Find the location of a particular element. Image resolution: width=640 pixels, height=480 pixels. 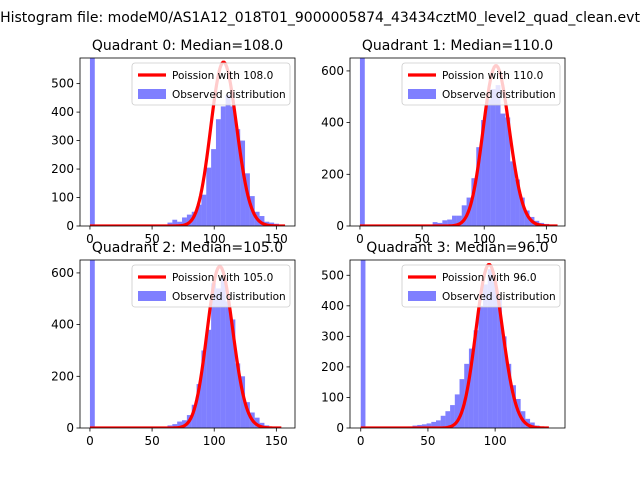

legend-label-poisson: Poission with 105.0 is located at coordinates (222, 278).